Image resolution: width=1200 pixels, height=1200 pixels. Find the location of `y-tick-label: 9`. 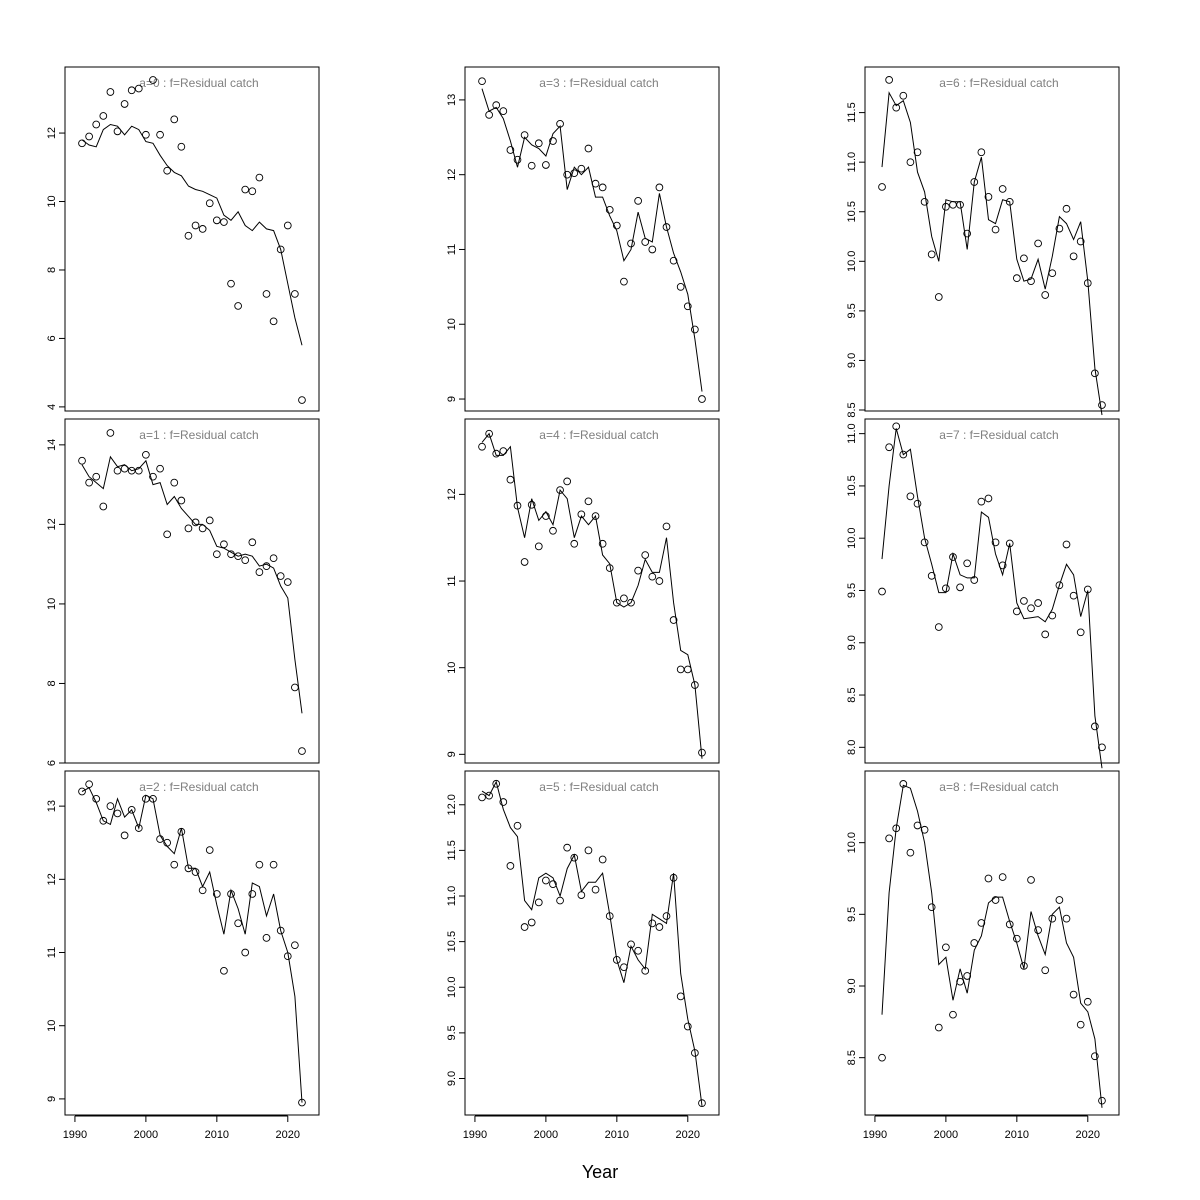

y-tick-label: 9 is located at coordinates (52, 1099).